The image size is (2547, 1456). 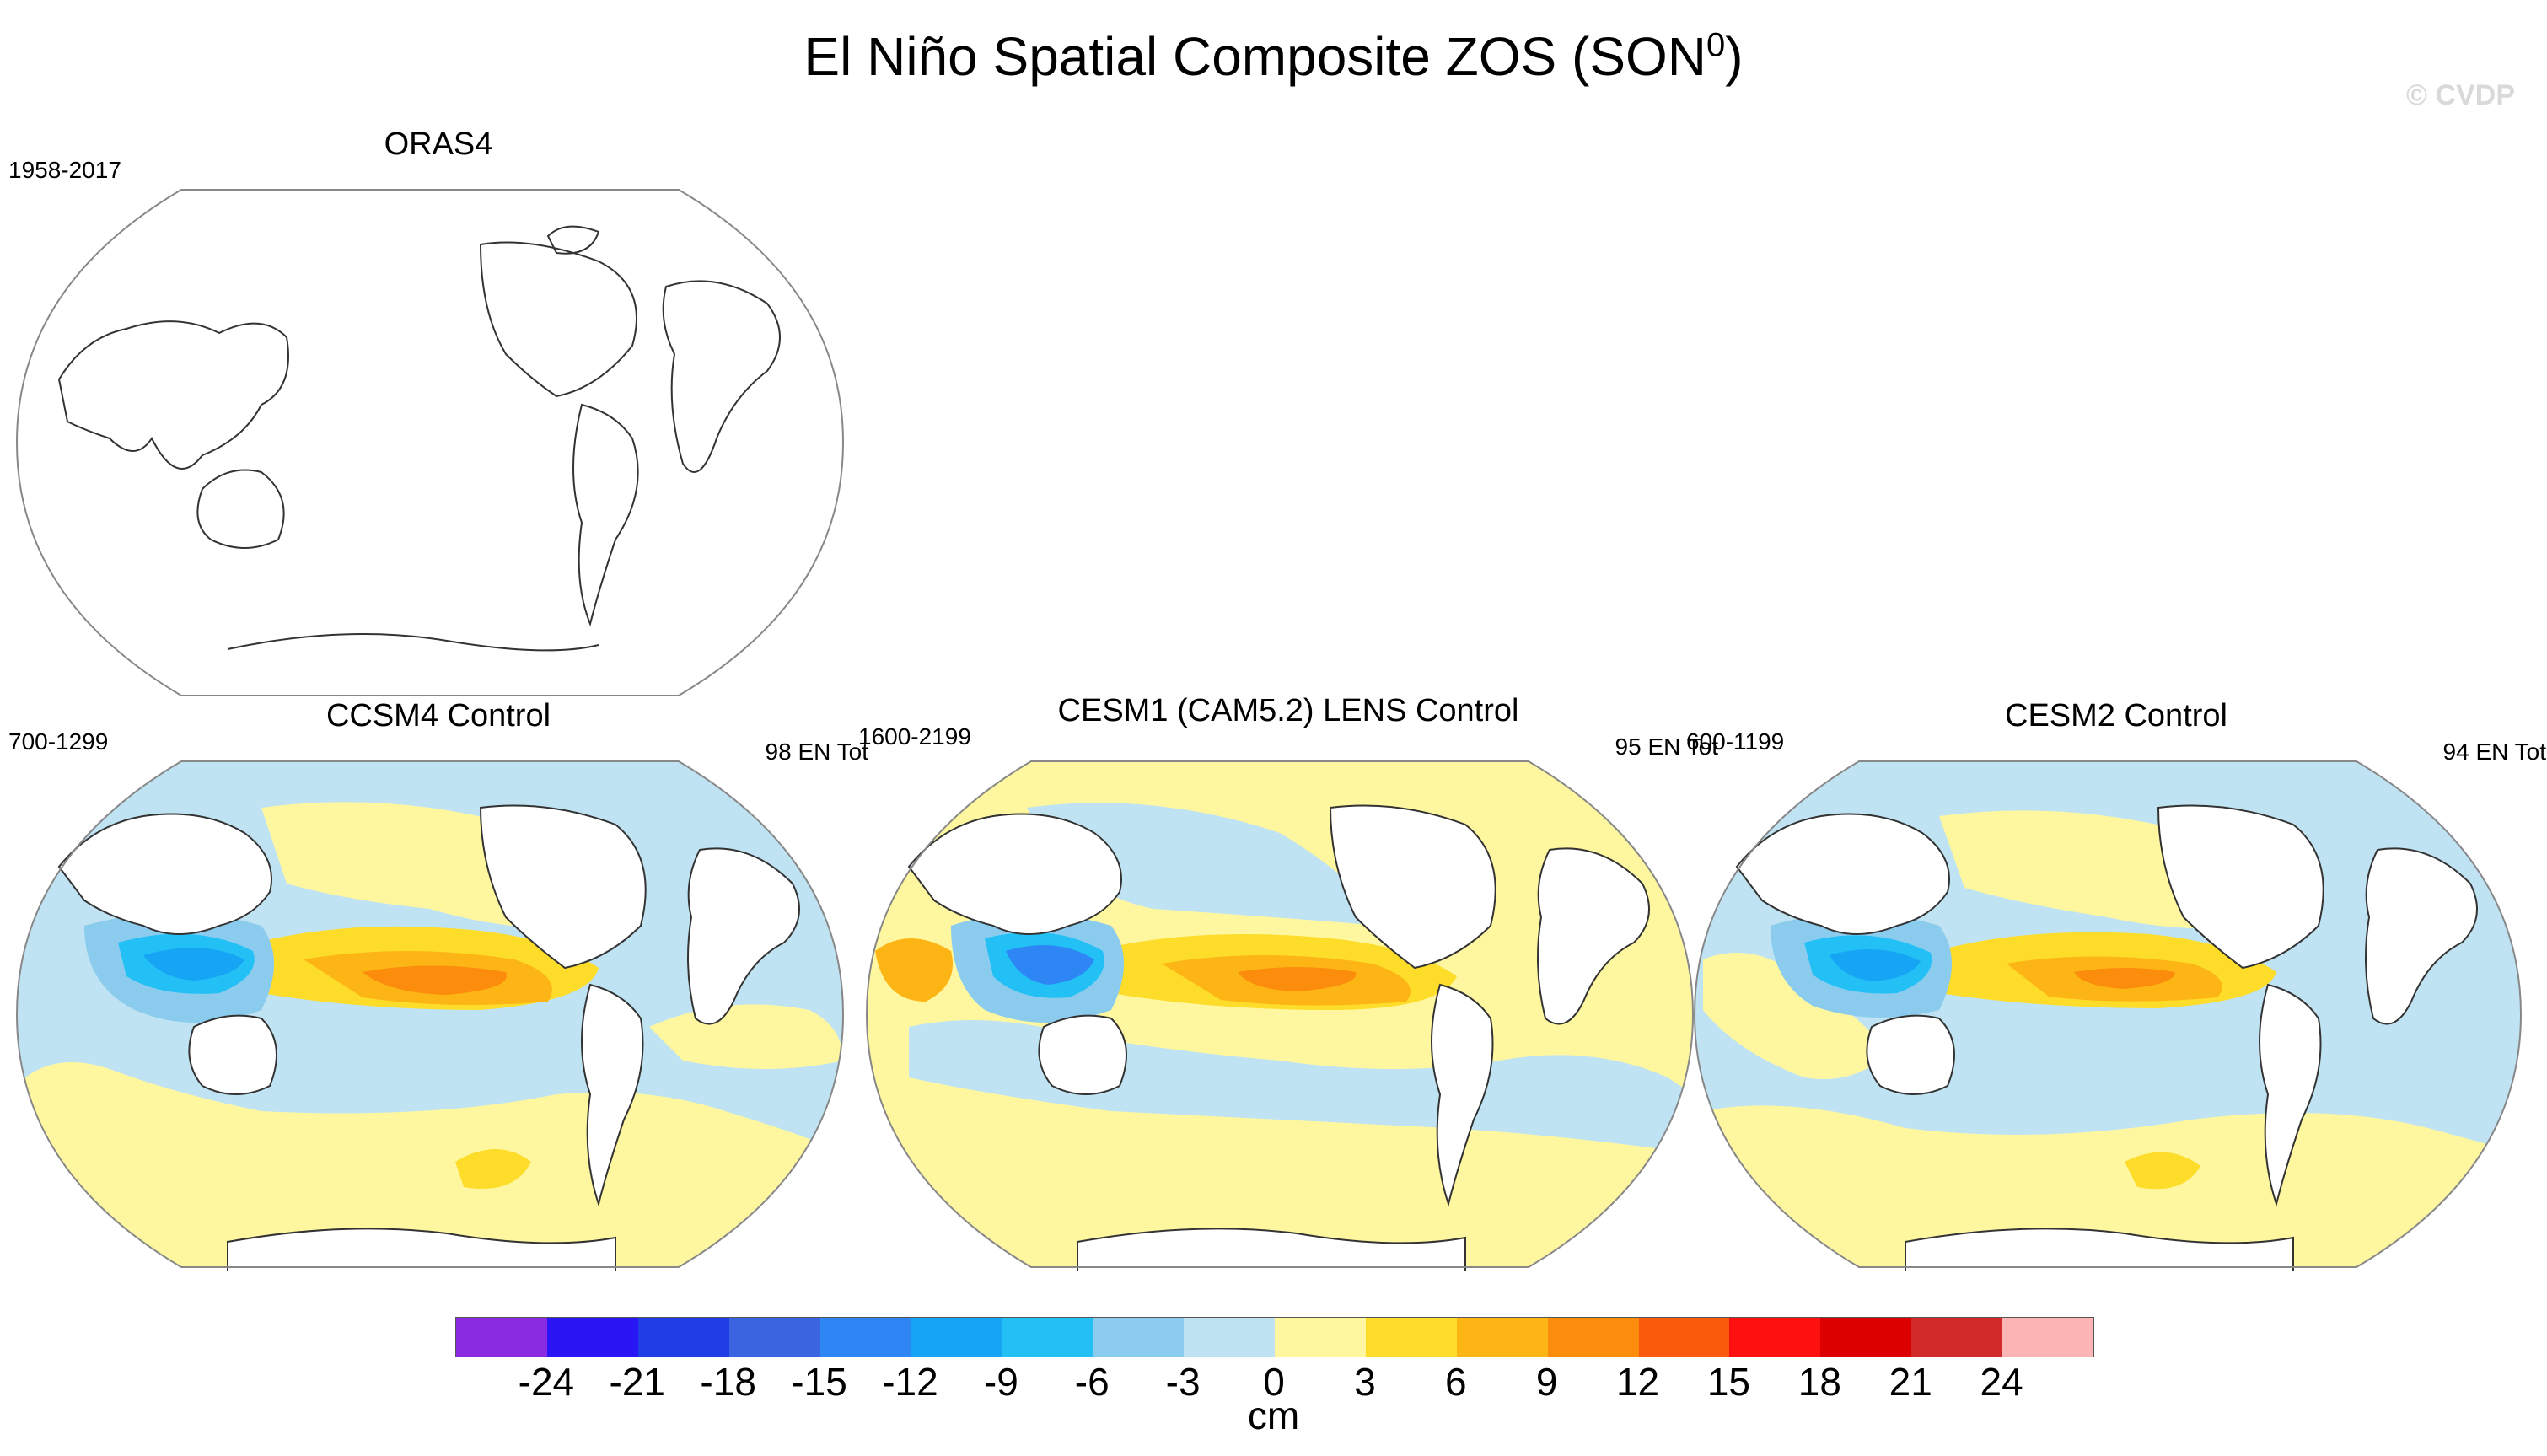 I want to click on colorbar-tick-label: 3, so click(x=1365, y=1382).